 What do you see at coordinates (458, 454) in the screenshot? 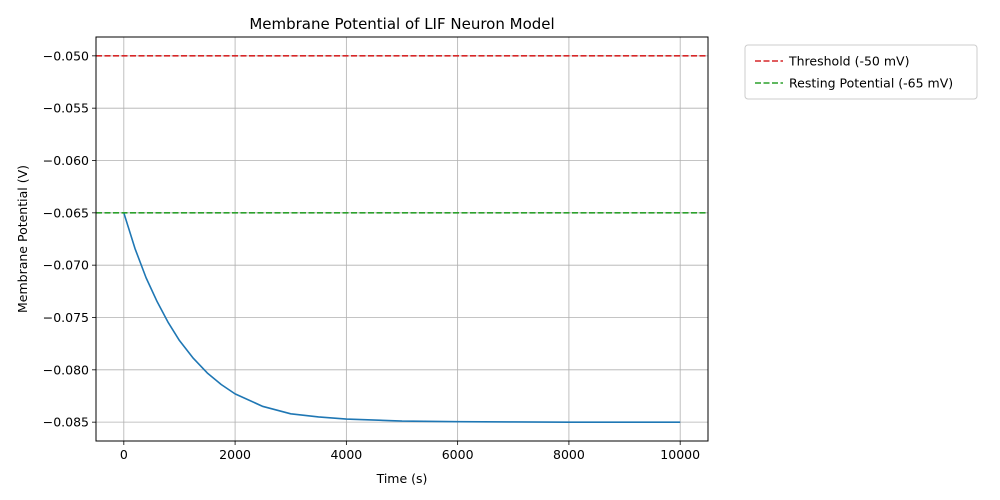
I see `x-tick-label: 6000` at bounding box center [458, 454].